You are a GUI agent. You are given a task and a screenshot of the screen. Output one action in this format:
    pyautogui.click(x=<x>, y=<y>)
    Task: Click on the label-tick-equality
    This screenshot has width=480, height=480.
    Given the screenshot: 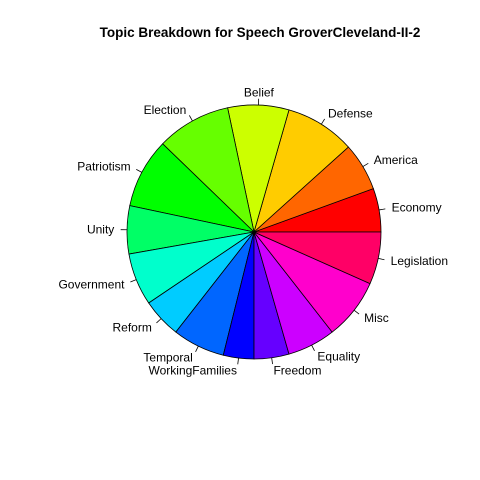 What is the action you would take?
    pyautogui.click(x=313, y=347)
    